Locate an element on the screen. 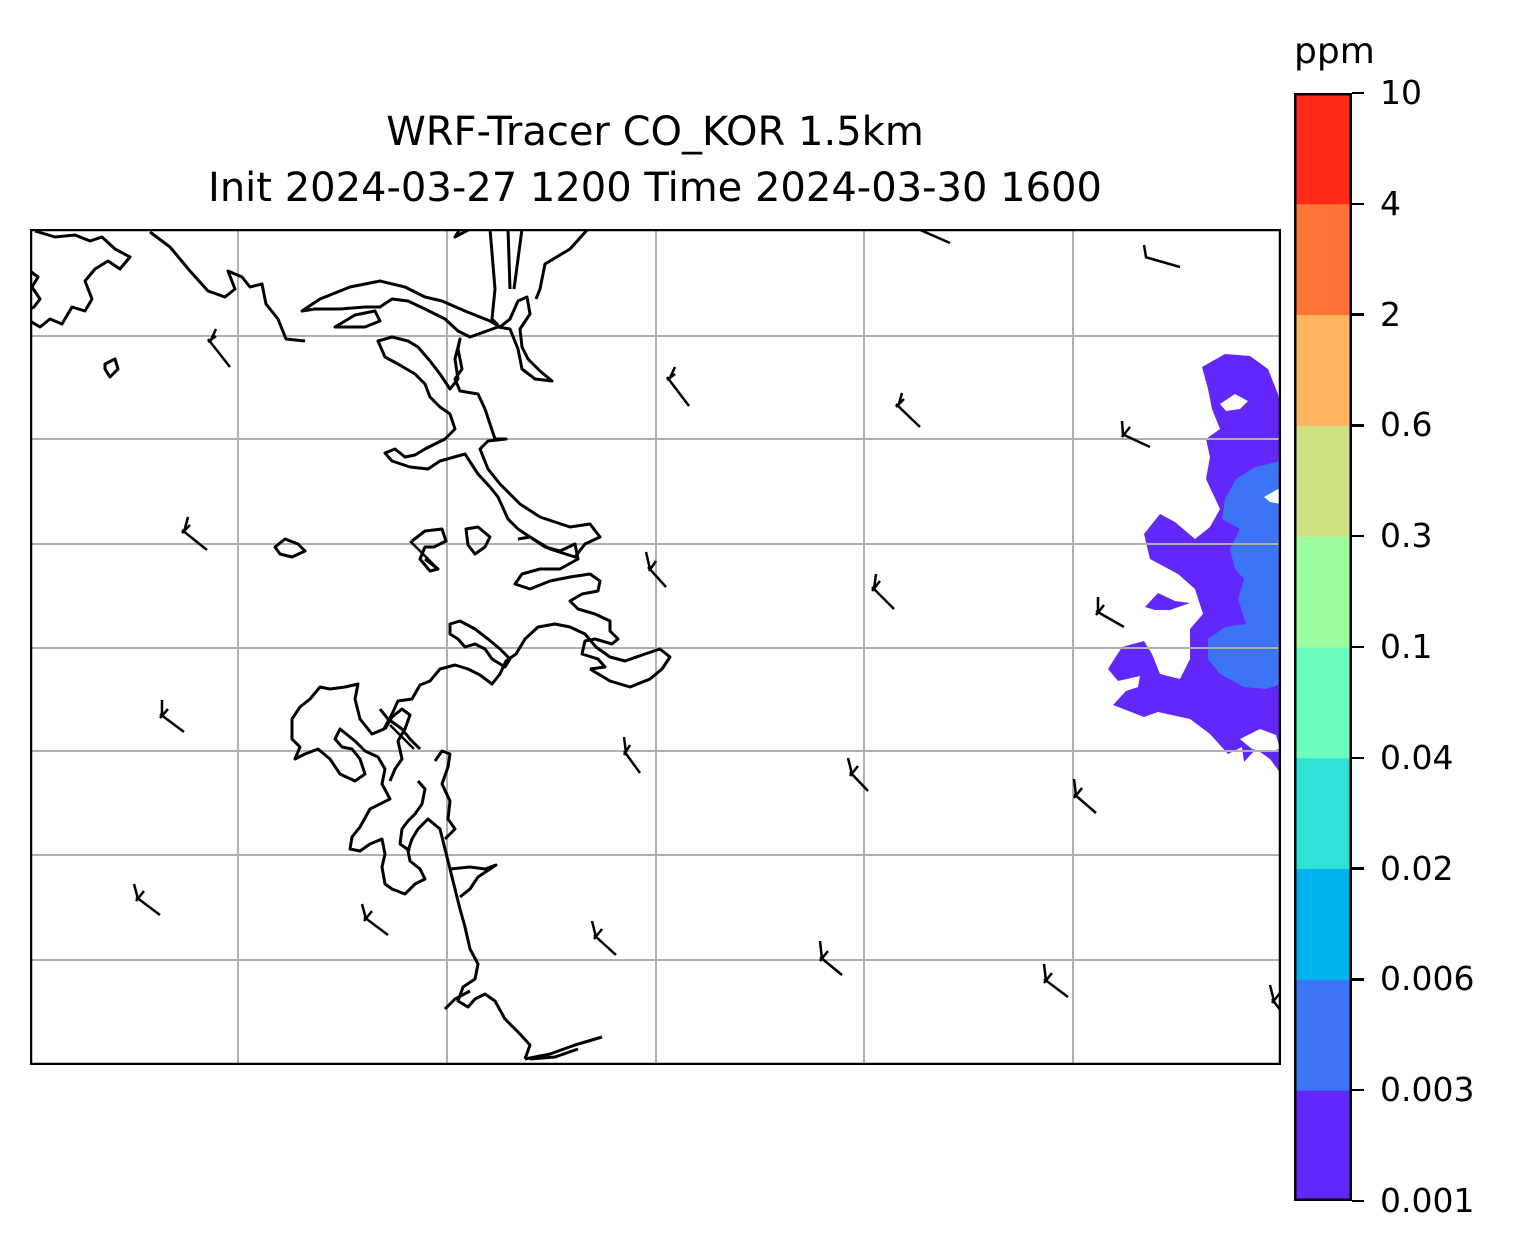 The width and height of the screenshot is (1528, 1256). colorbar-swatches is located at coordinates (1323, 647).